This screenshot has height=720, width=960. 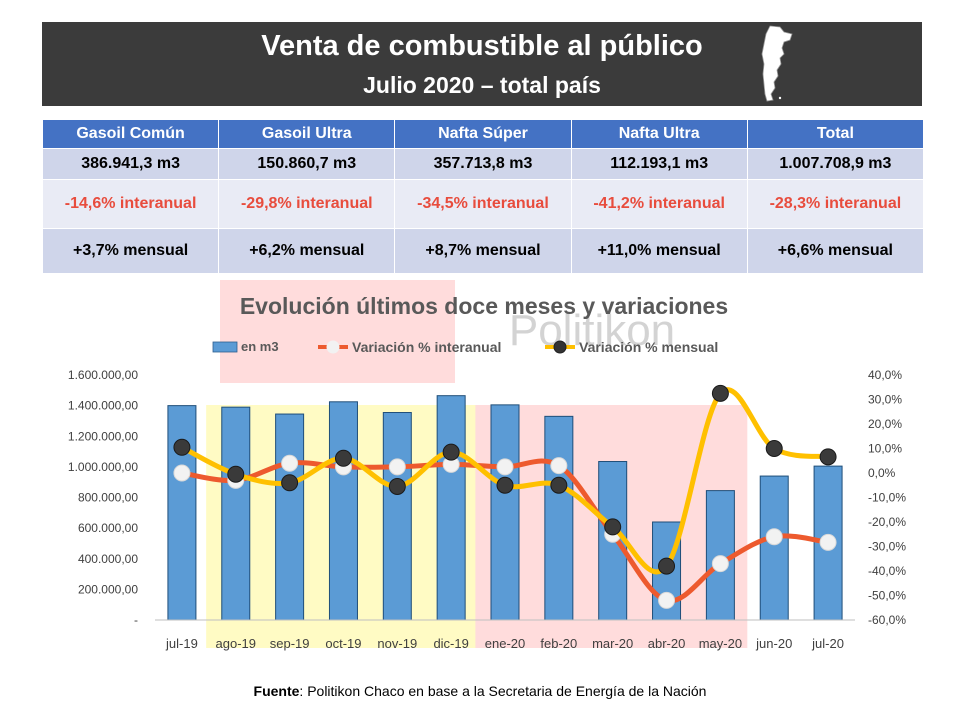 I want to click on interanual-gasoil-ultra: -29,8% interanual, so click(x=307, y=204).